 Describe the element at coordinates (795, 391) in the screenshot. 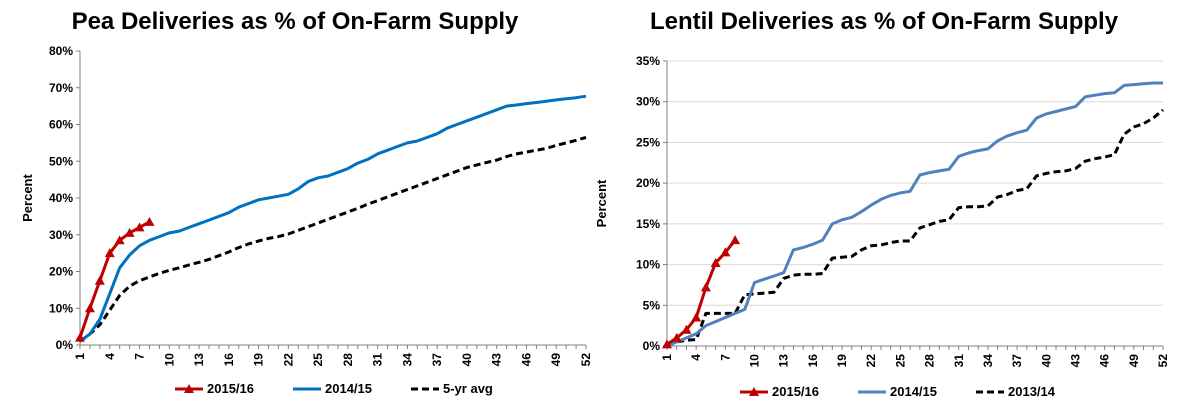

I see `chart1-legend-label: 2015/16` at that location.